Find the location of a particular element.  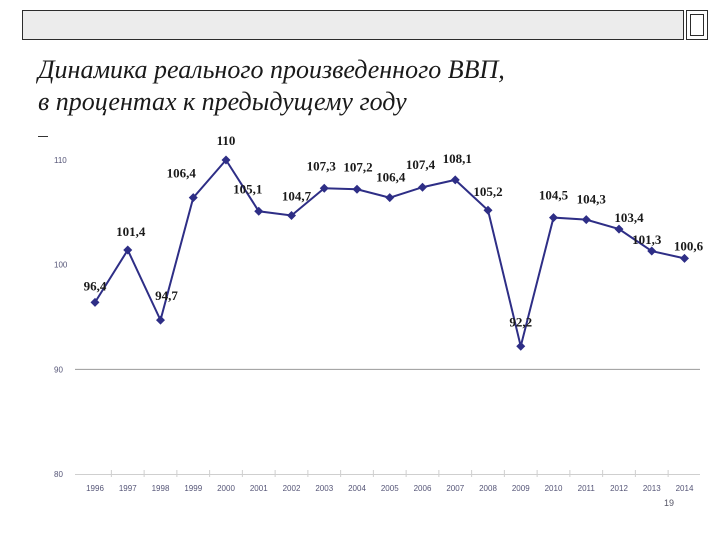

y-tick-label: 110 is located at coordinates (60, 160).